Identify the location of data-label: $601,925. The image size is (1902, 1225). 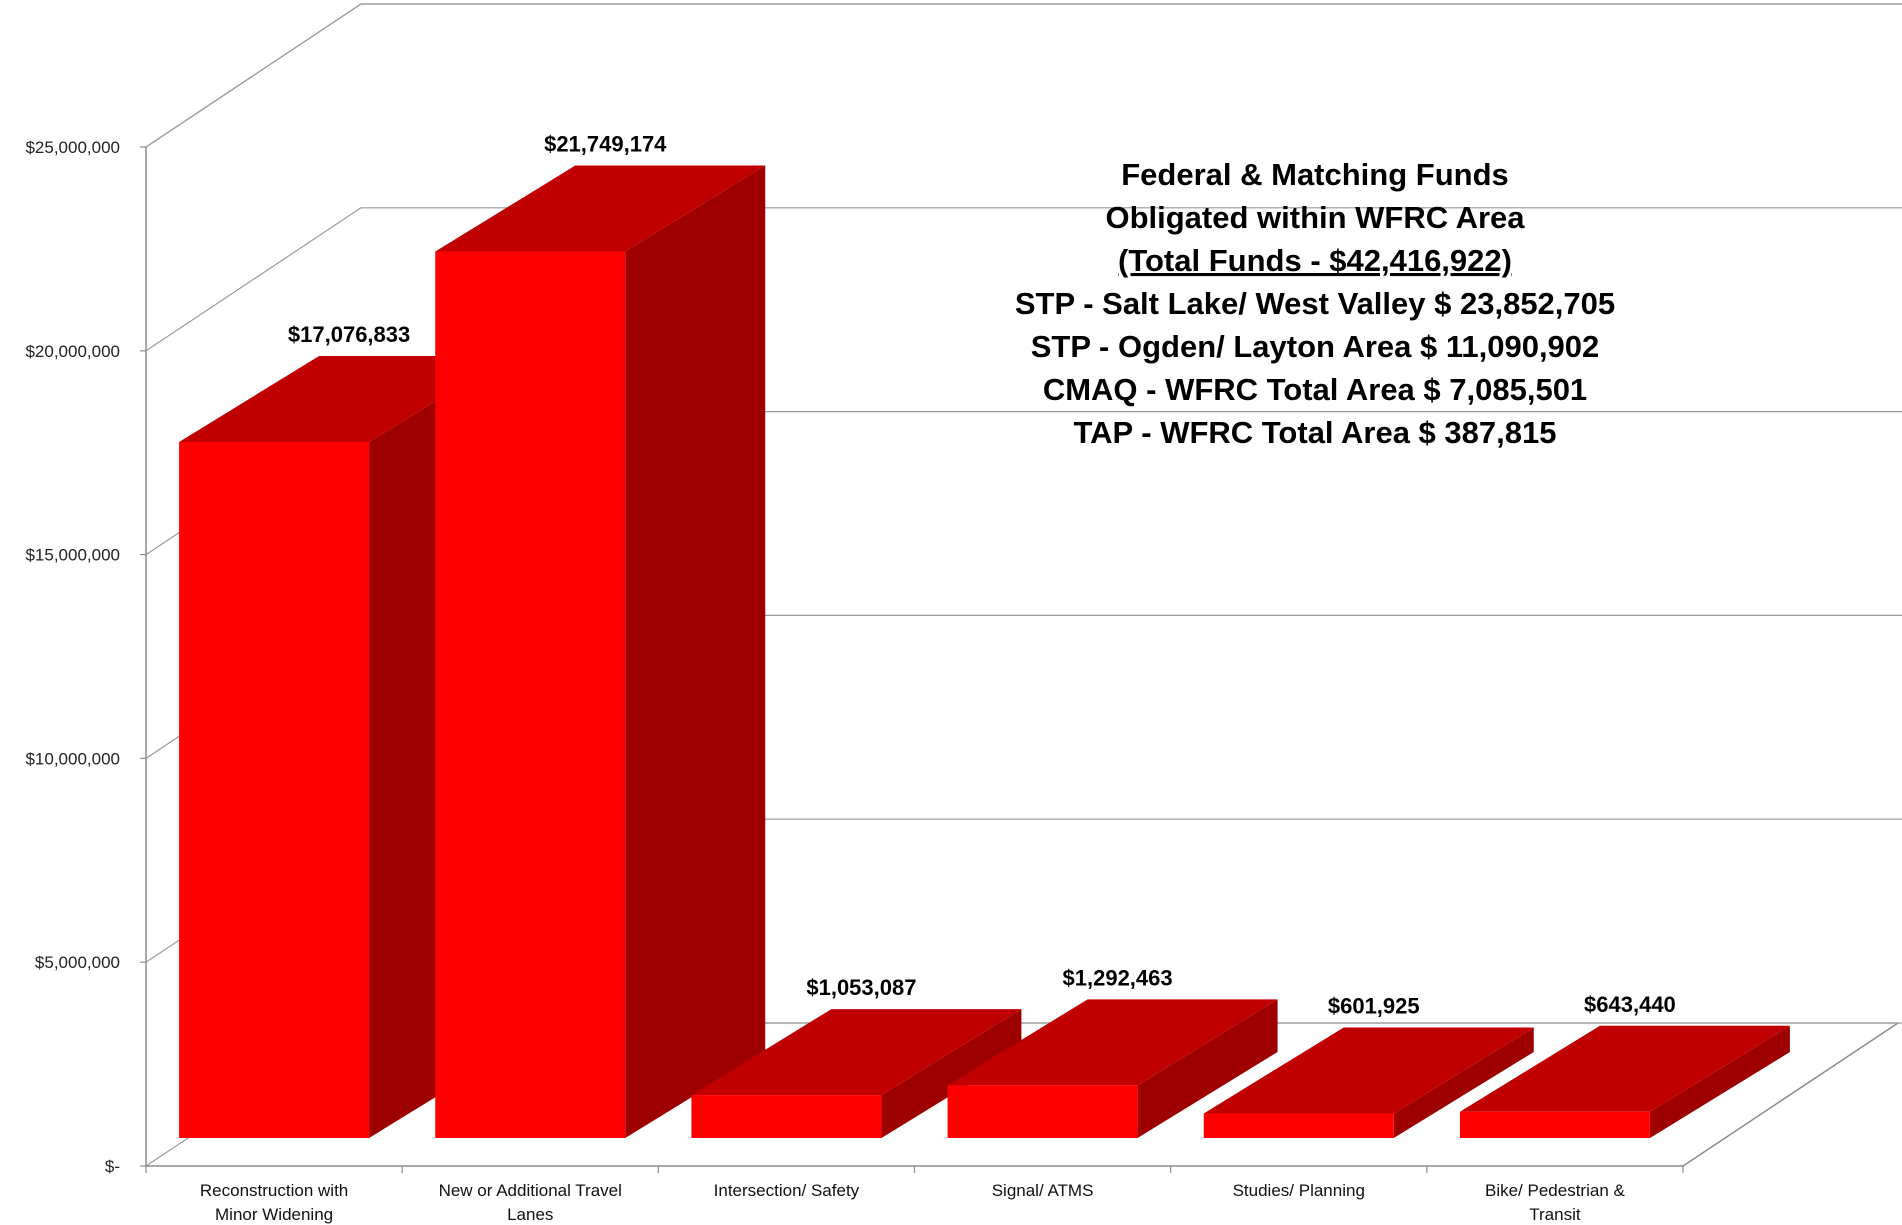
(1374, 1005).